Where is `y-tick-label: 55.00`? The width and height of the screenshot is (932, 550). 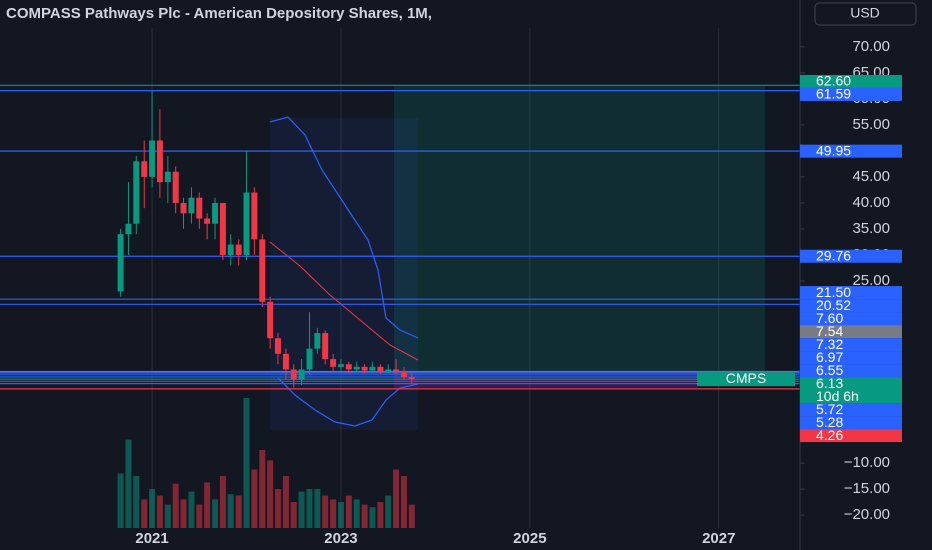
y-tick-label: 55.00 is located at coordinates (871, 124).